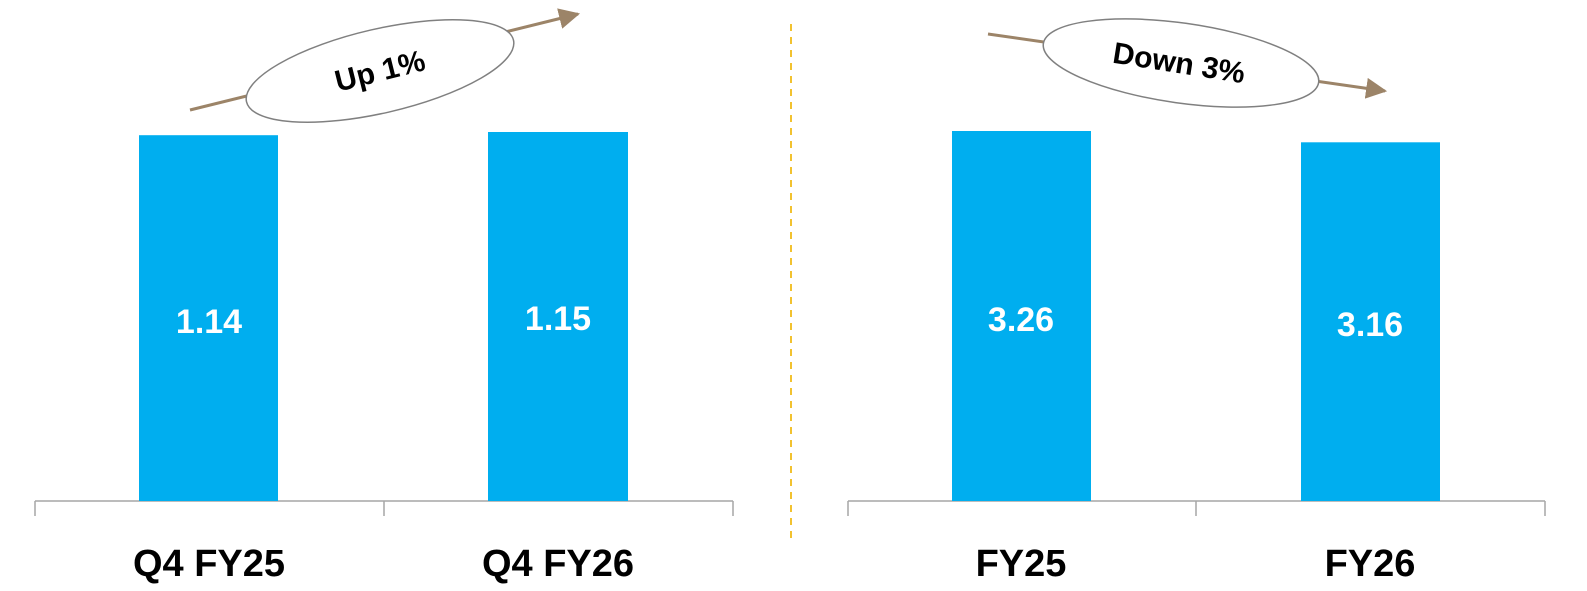  What do you see at coordinates (558, 319) in the screenshot?
I see `data-label: 1.15` at bounding box center [558, 319].